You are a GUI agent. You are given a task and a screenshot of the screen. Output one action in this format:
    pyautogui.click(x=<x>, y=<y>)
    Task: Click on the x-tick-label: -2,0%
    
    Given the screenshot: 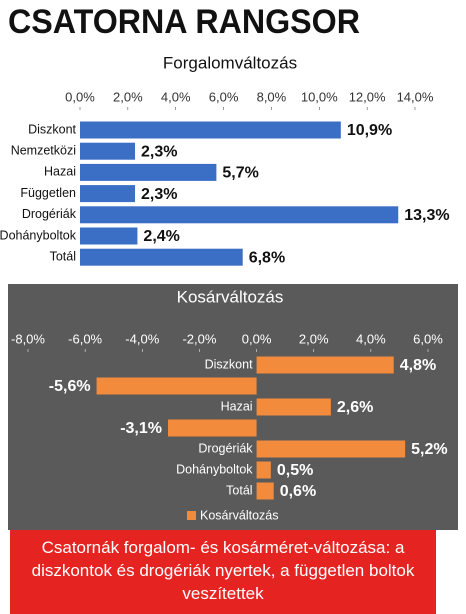 What is the action you would take?
    pyautogui.click(x=199, y=338)
    